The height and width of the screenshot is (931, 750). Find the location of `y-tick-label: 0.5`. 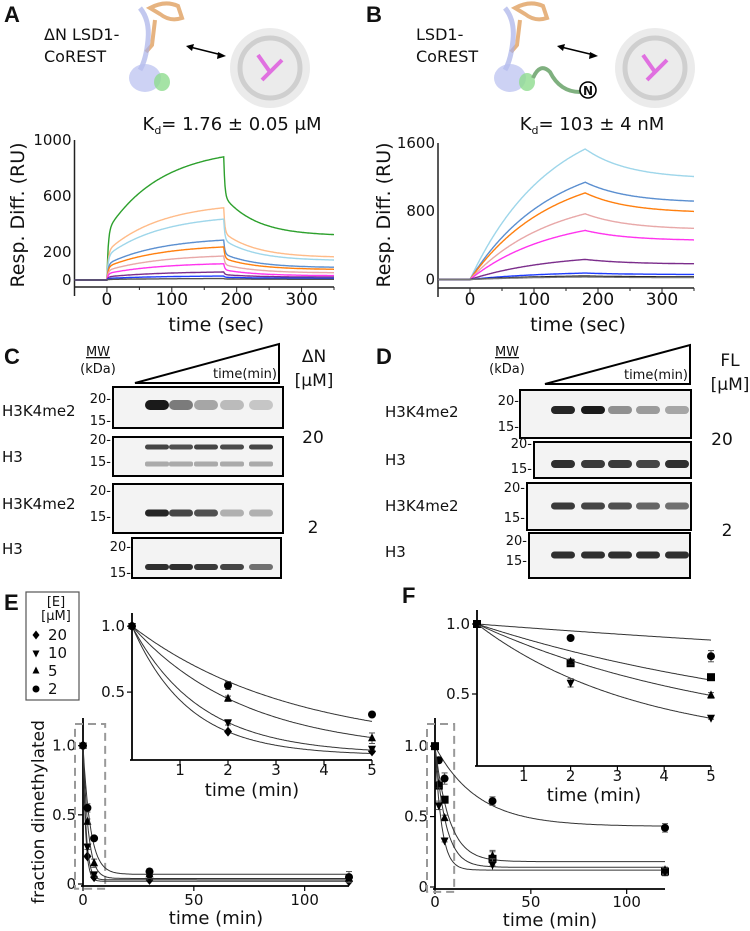

y-tick-label: 0.5 is located at coordinates (113, 692).